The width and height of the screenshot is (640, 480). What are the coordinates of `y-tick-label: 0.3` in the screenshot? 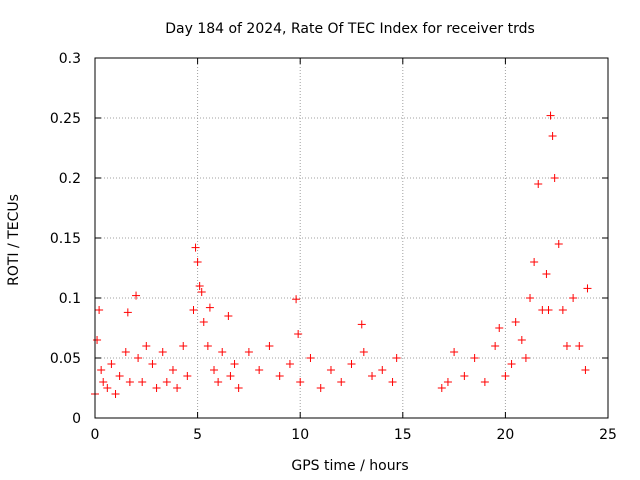 It's located at (70, 59).